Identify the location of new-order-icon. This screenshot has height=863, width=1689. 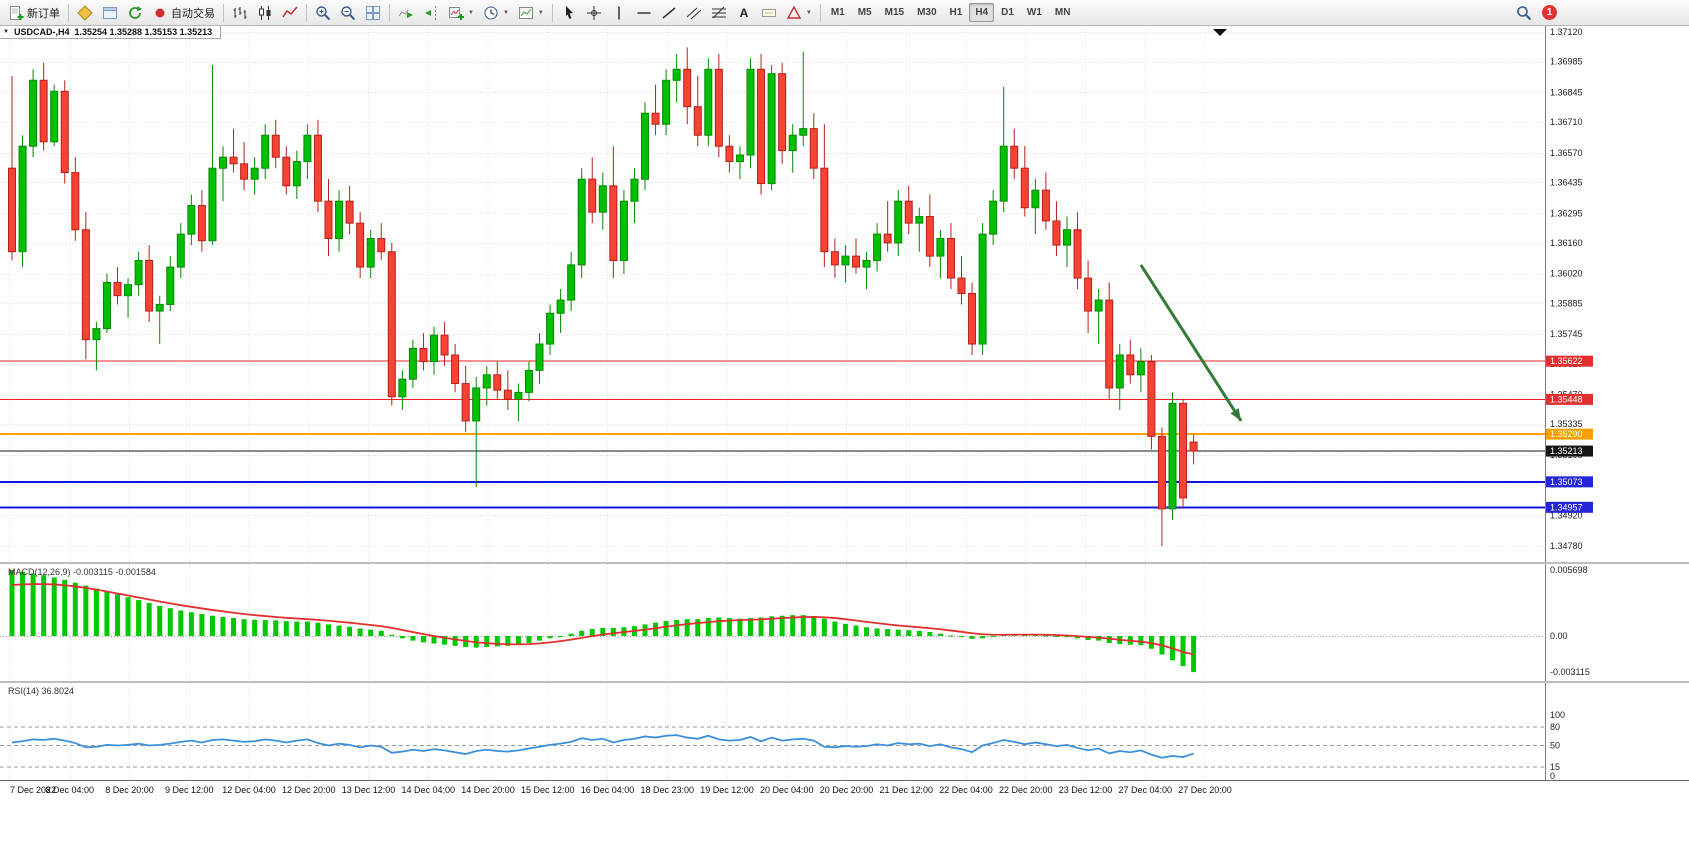
(16, 13).